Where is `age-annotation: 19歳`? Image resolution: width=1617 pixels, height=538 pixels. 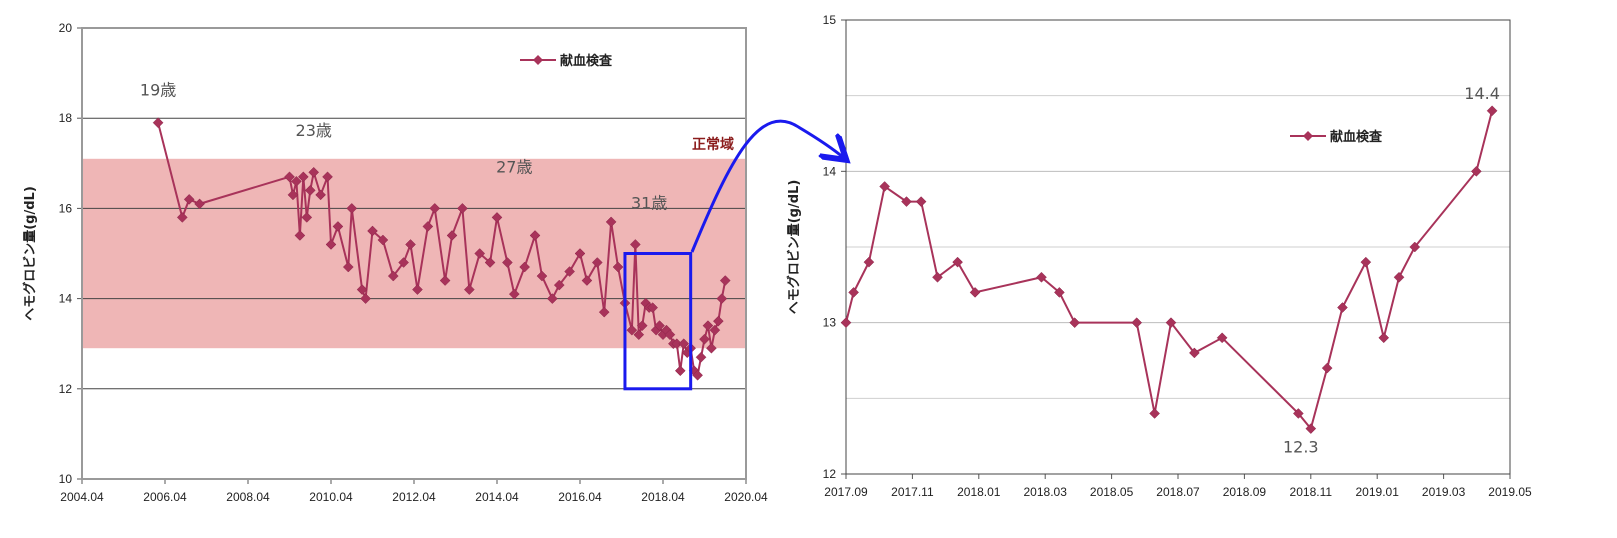 age-annotation: 19歳 is located at coordinates (158, 90).